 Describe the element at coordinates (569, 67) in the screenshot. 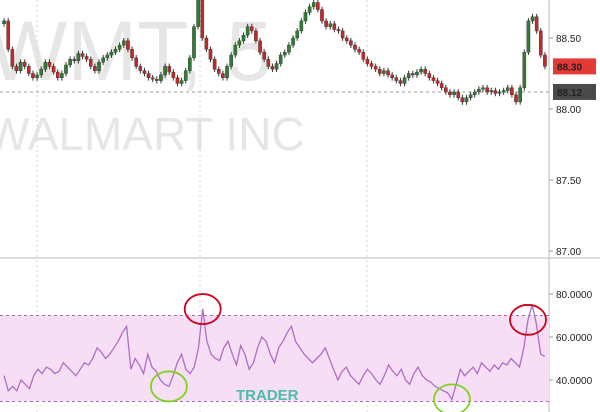

I see `price-tag-label: 88.30` at that location.